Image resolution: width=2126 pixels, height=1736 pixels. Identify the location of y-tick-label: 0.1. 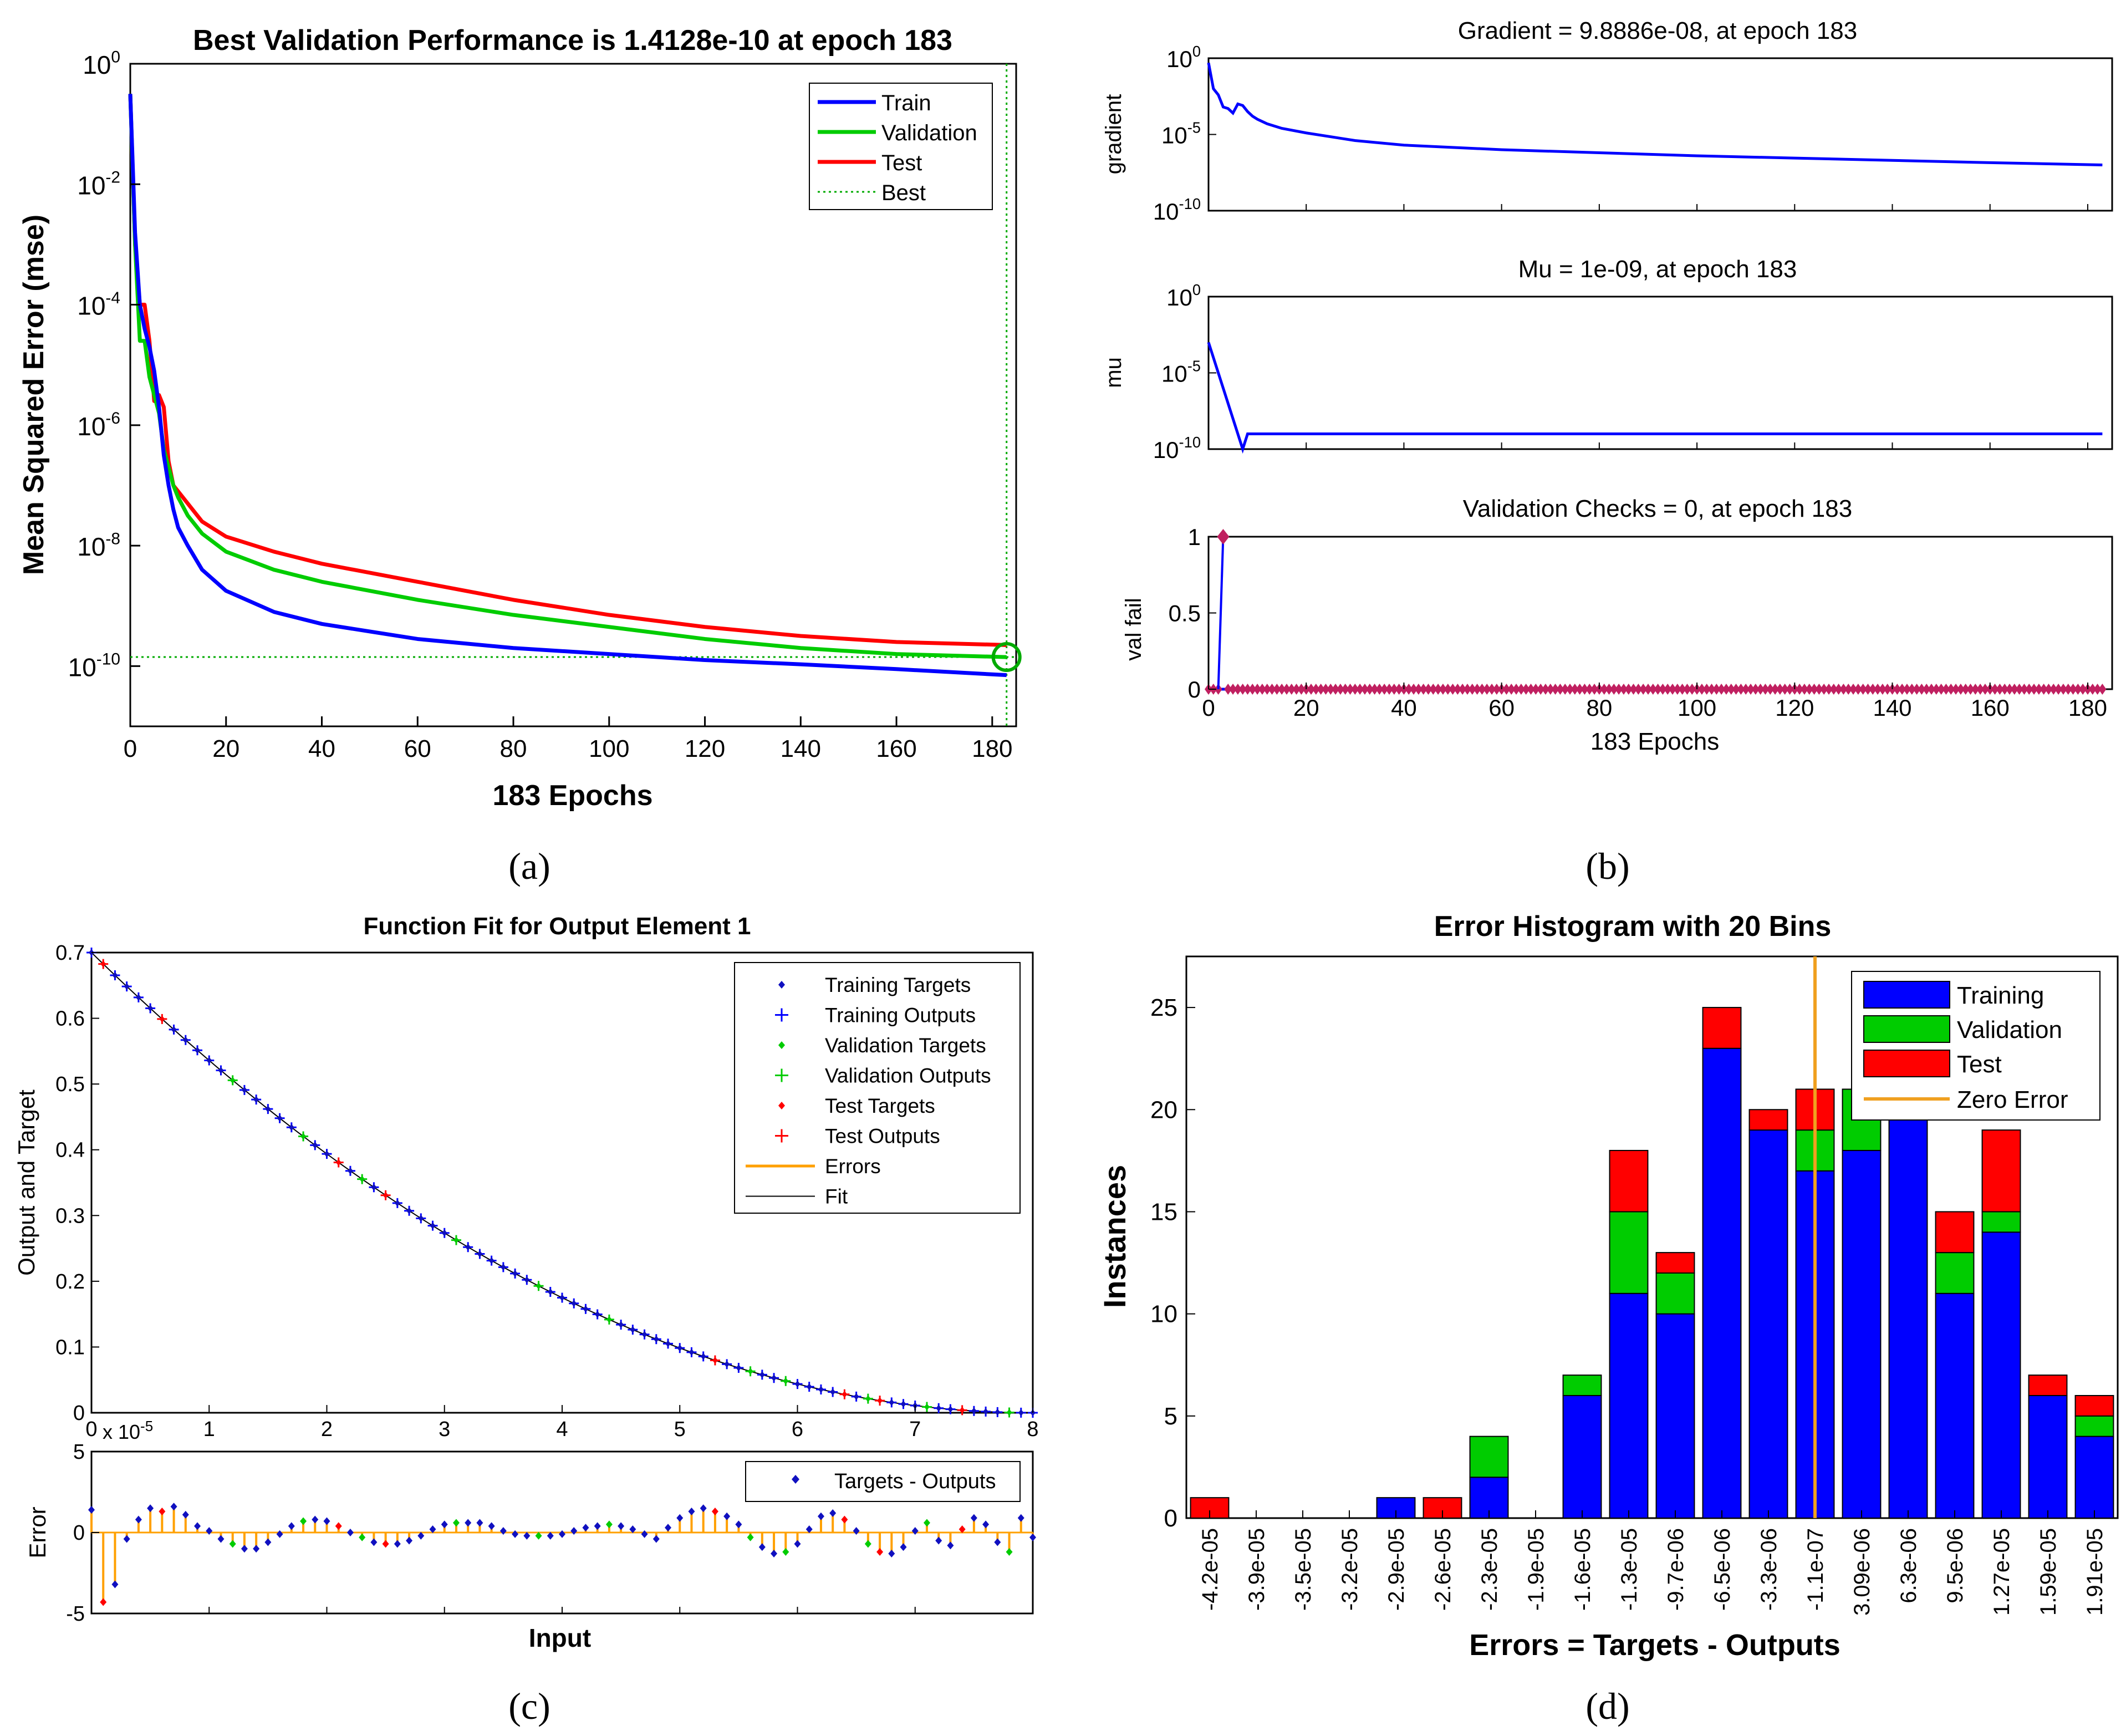
(70, 1348).